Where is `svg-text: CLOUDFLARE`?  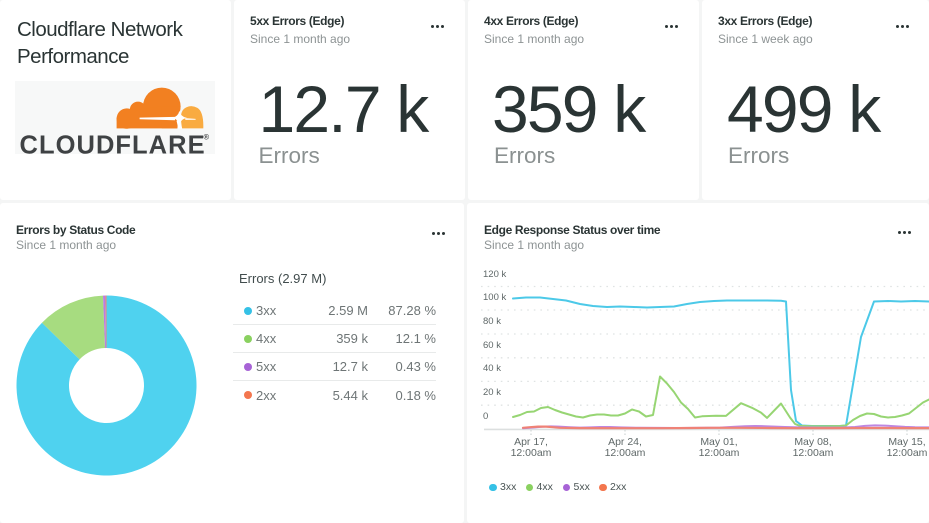
svg-text: CLOUDFLARE is located at coordinates (113, 143).